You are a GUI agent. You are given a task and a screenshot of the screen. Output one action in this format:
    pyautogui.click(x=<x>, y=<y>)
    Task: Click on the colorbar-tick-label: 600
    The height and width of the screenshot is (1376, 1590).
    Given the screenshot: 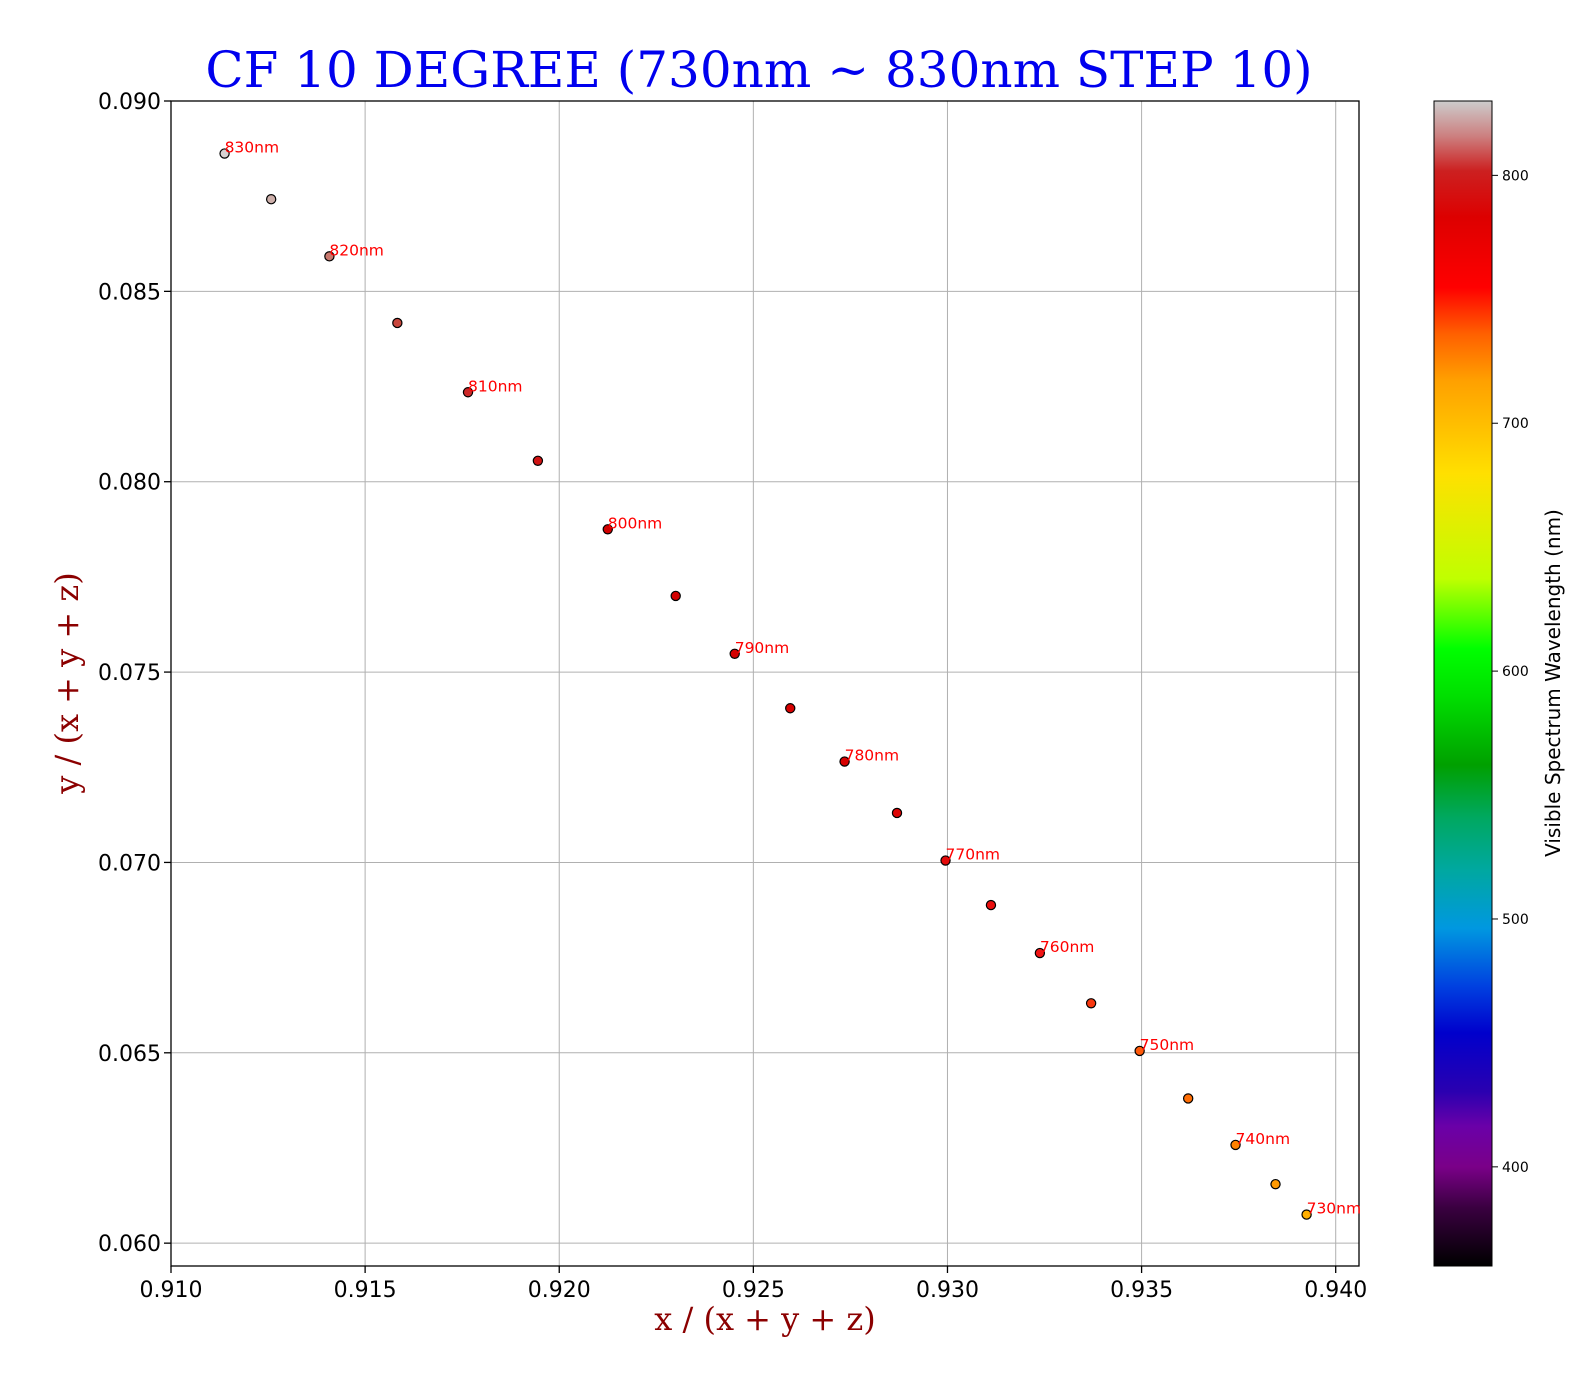 What is the action you would take?
    pyautogui.click(x=1515, y=672)
    